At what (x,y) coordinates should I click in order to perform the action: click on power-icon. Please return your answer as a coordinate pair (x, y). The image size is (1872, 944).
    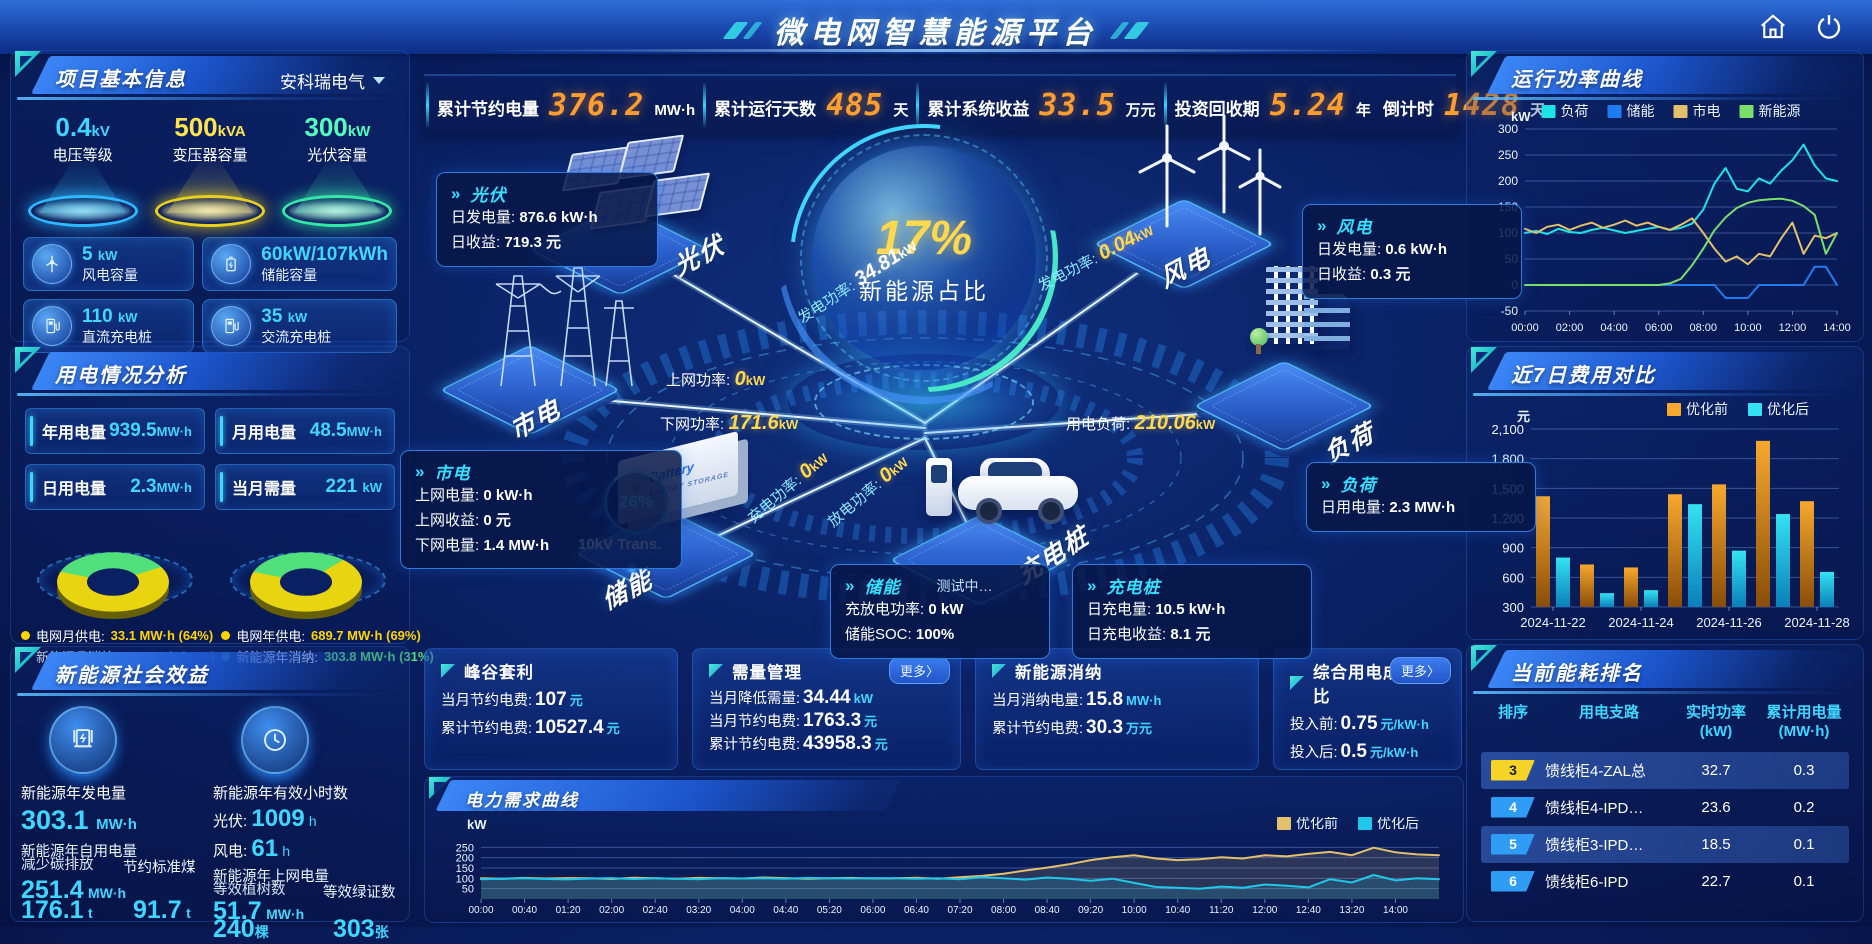
    Looking at the image, I should click on (1829, 27).